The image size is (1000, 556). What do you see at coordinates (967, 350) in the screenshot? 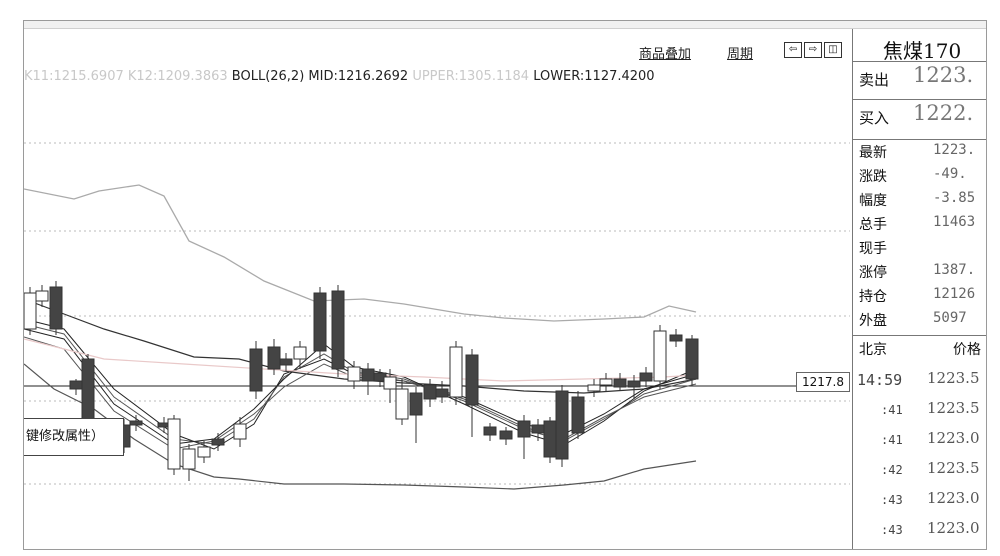
I see `ticks-header-price: 价格` at bounding box center [967, 350].